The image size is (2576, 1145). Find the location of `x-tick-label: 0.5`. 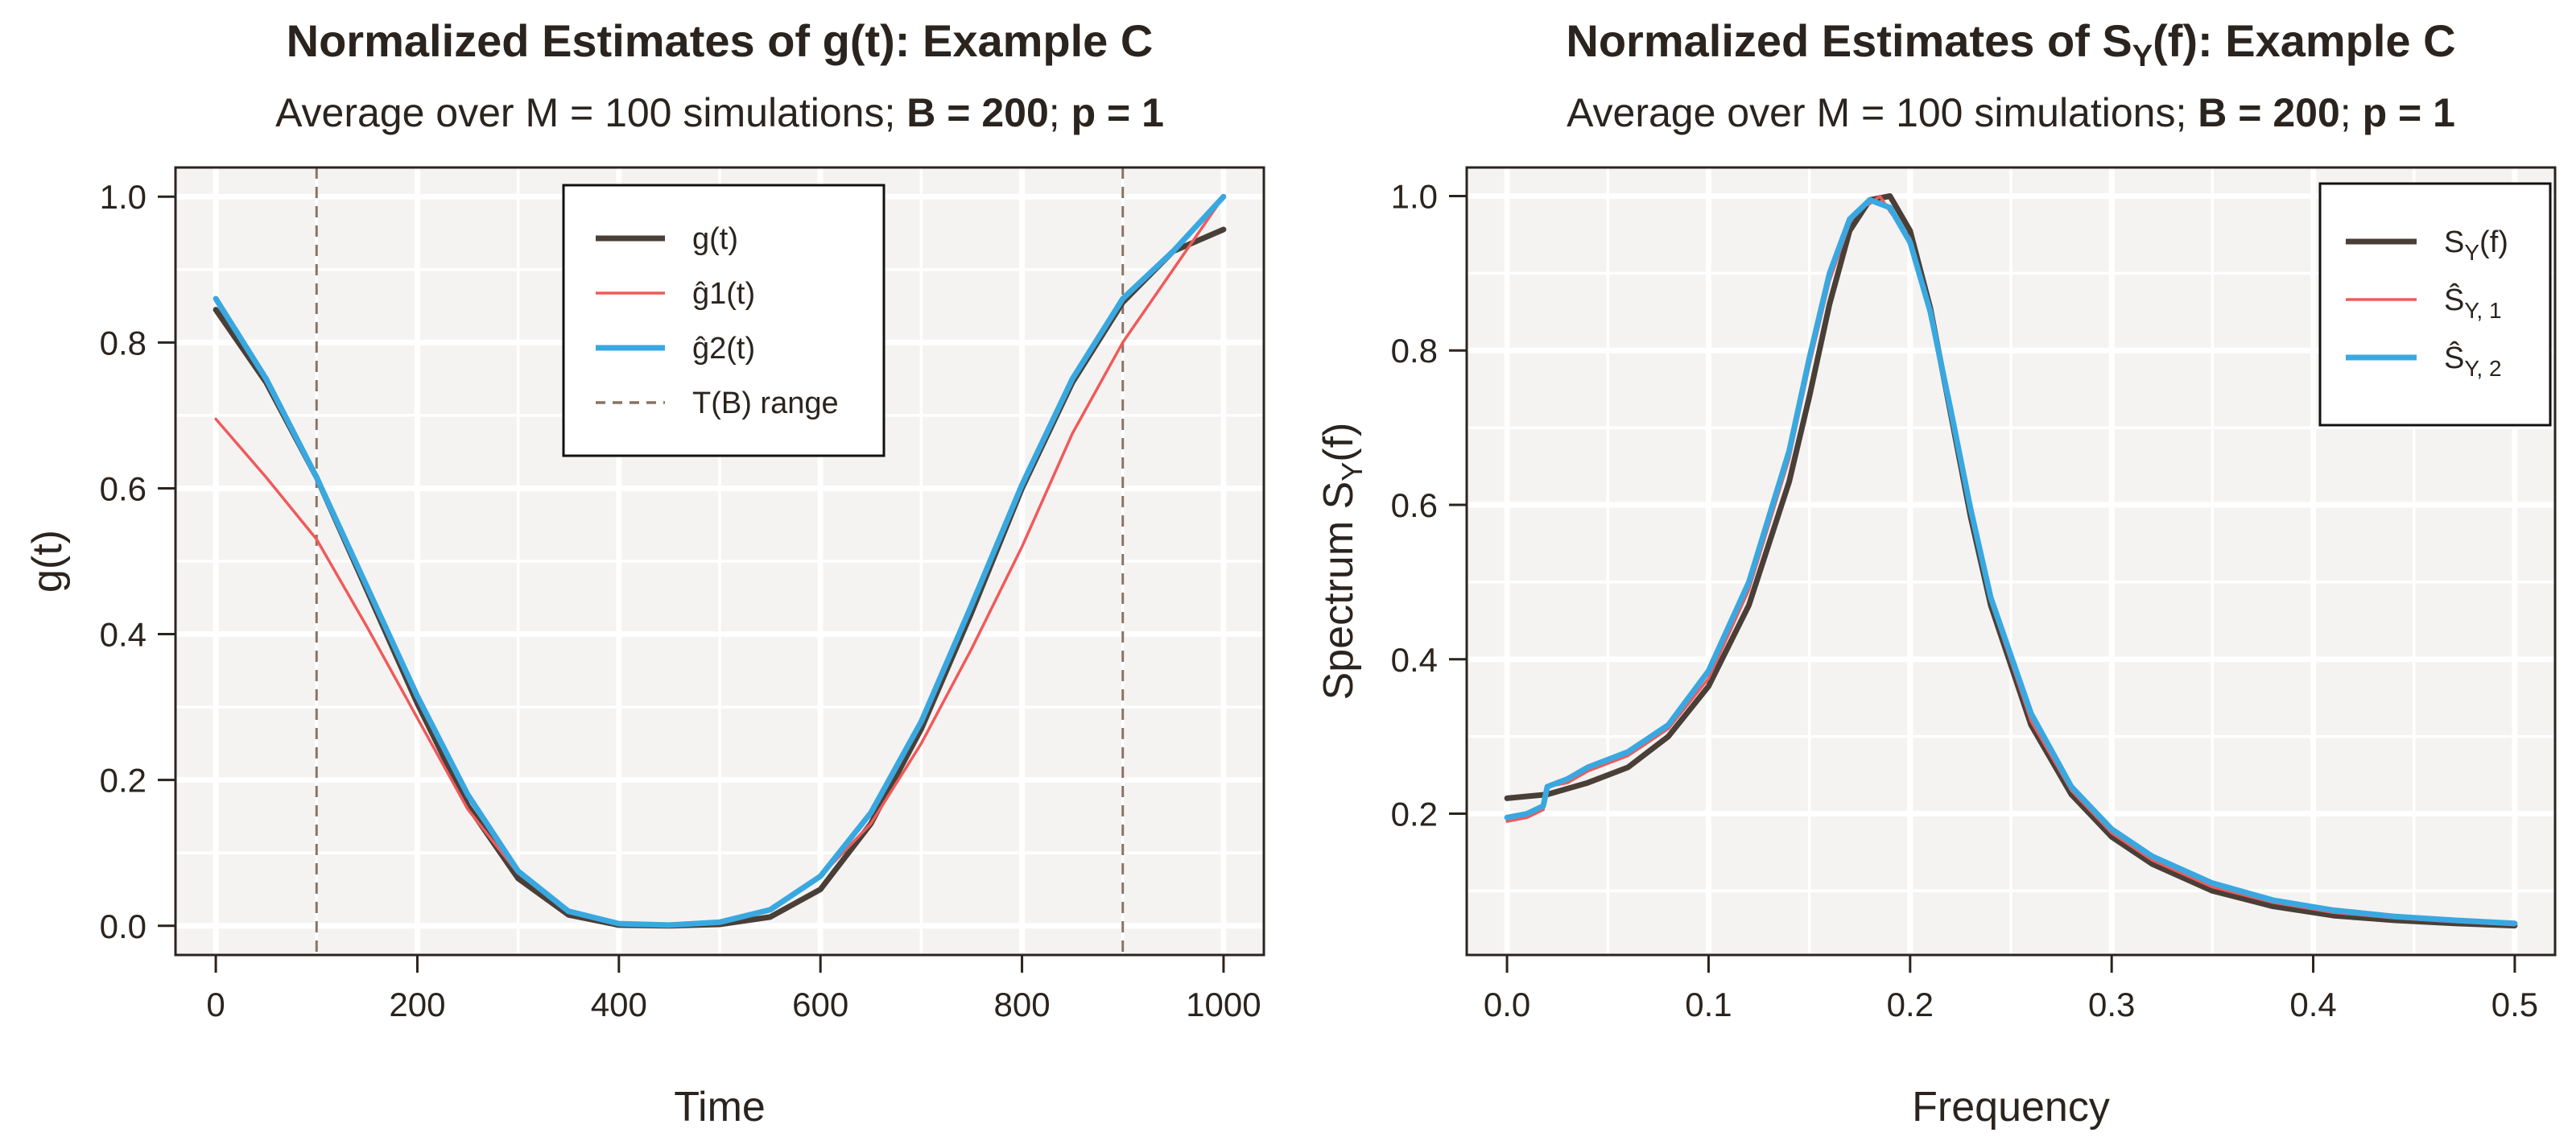

x-tick-label: 0.5 is located at coordinates (2514, 1004).